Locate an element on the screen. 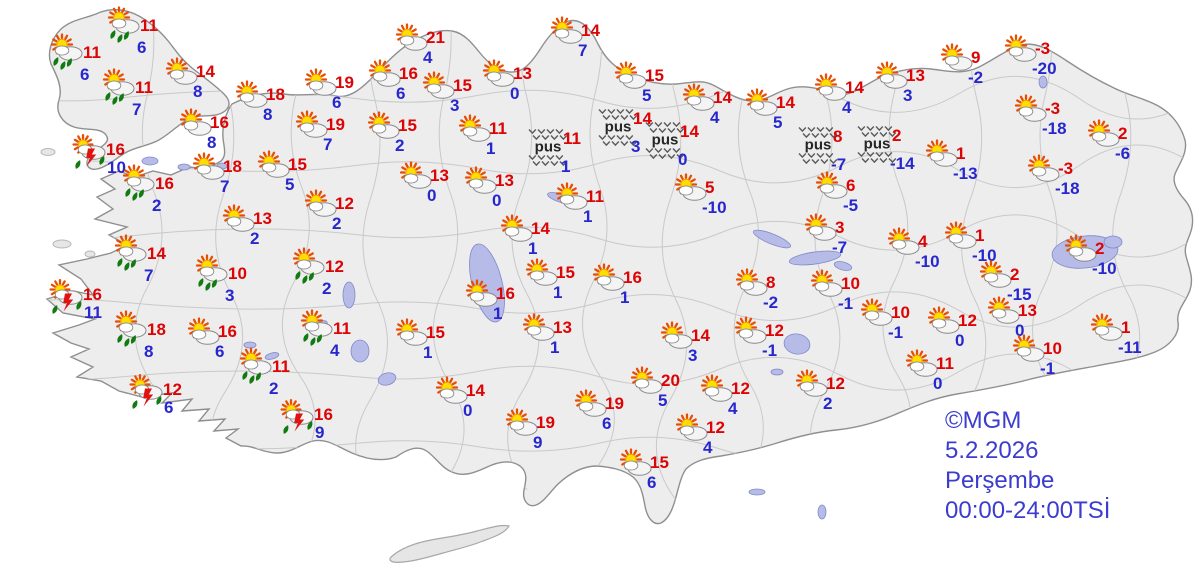 The image size is (1200, 579). low-temp: 10 is located at coordinates (116, 167).